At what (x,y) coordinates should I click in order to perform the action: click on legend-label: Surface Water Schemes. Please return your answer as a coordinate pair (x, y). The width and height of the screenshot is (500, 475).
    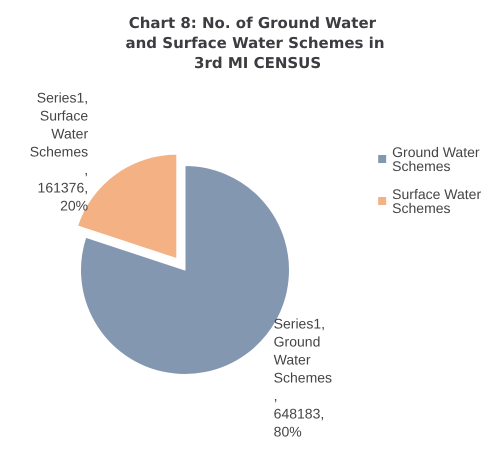
    Looking at the image, I should click on (439, 201).